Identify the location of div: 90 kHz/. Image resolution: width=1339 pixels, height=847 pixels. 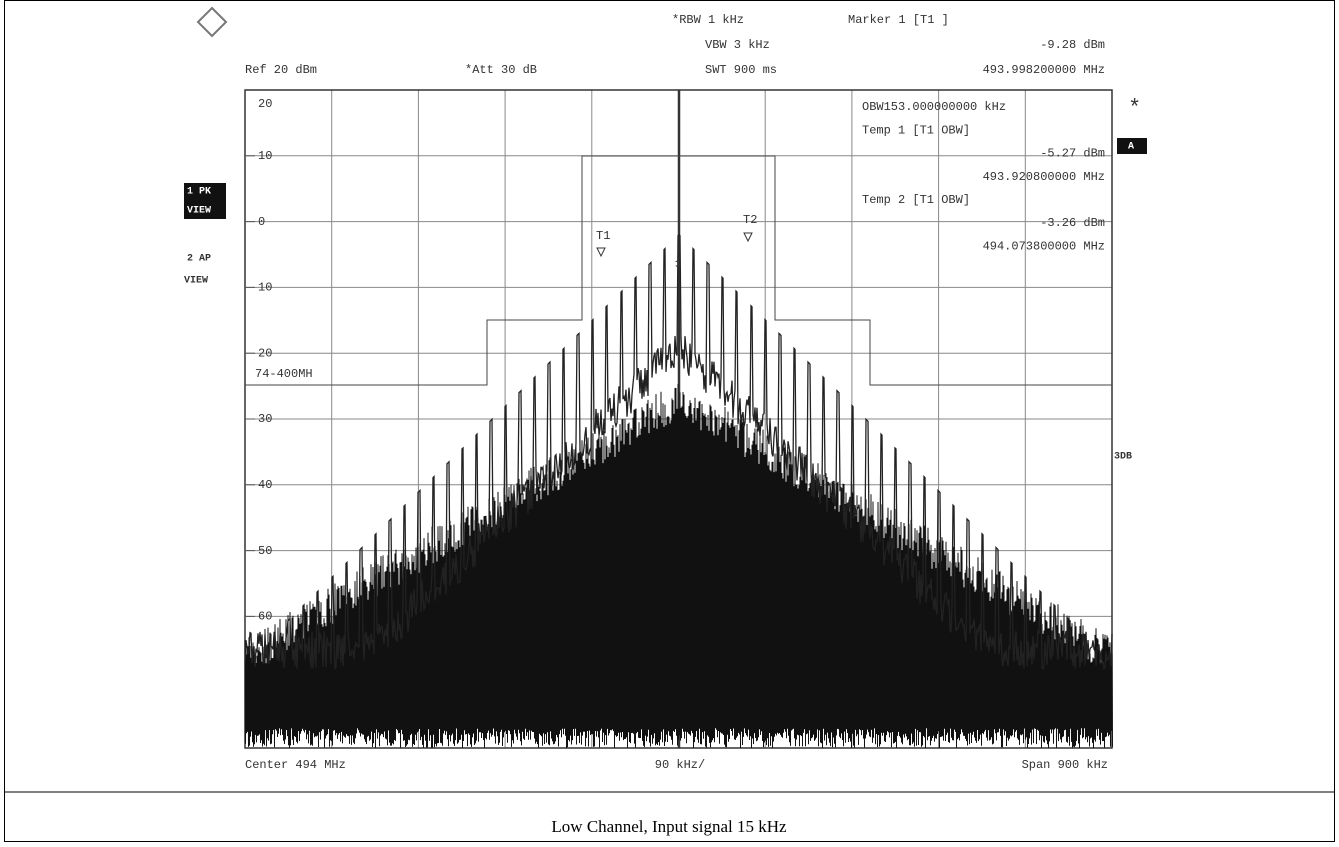
(680, 765).